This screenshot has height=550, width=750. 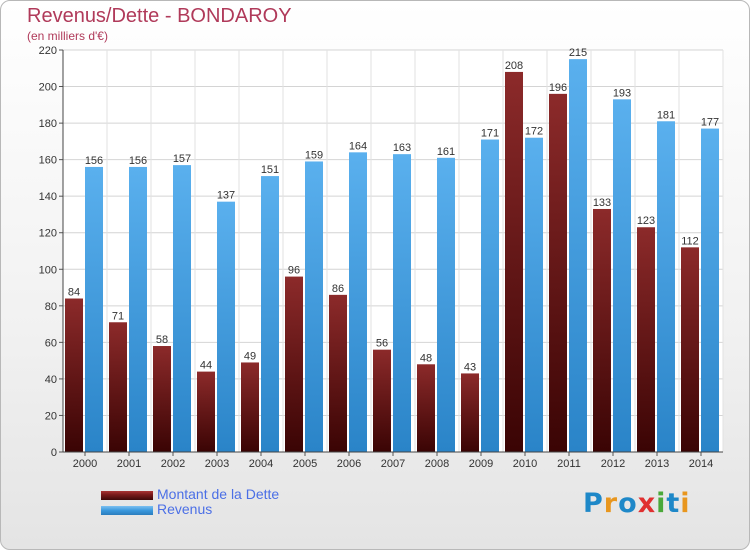 What do you see at coordinates (250, 356) in the screenshot?
I see `data-label-dette: 49` at bounding box center [250, 356].